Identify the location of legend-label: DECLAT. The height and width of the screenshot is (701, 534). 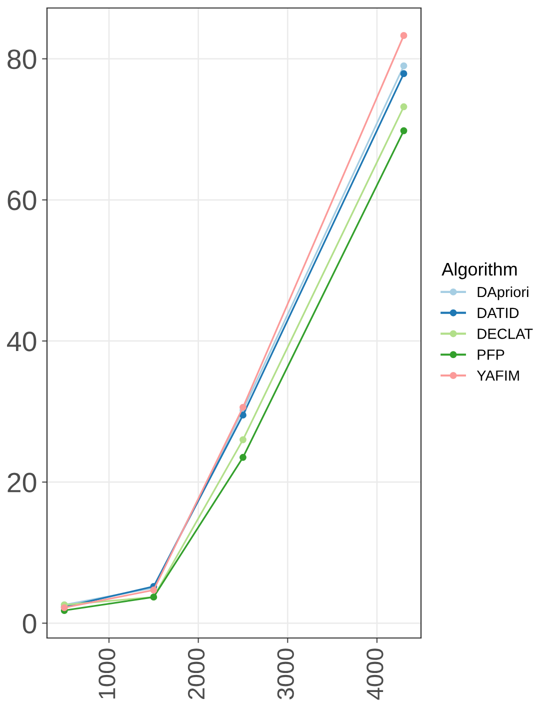
(505, 333).